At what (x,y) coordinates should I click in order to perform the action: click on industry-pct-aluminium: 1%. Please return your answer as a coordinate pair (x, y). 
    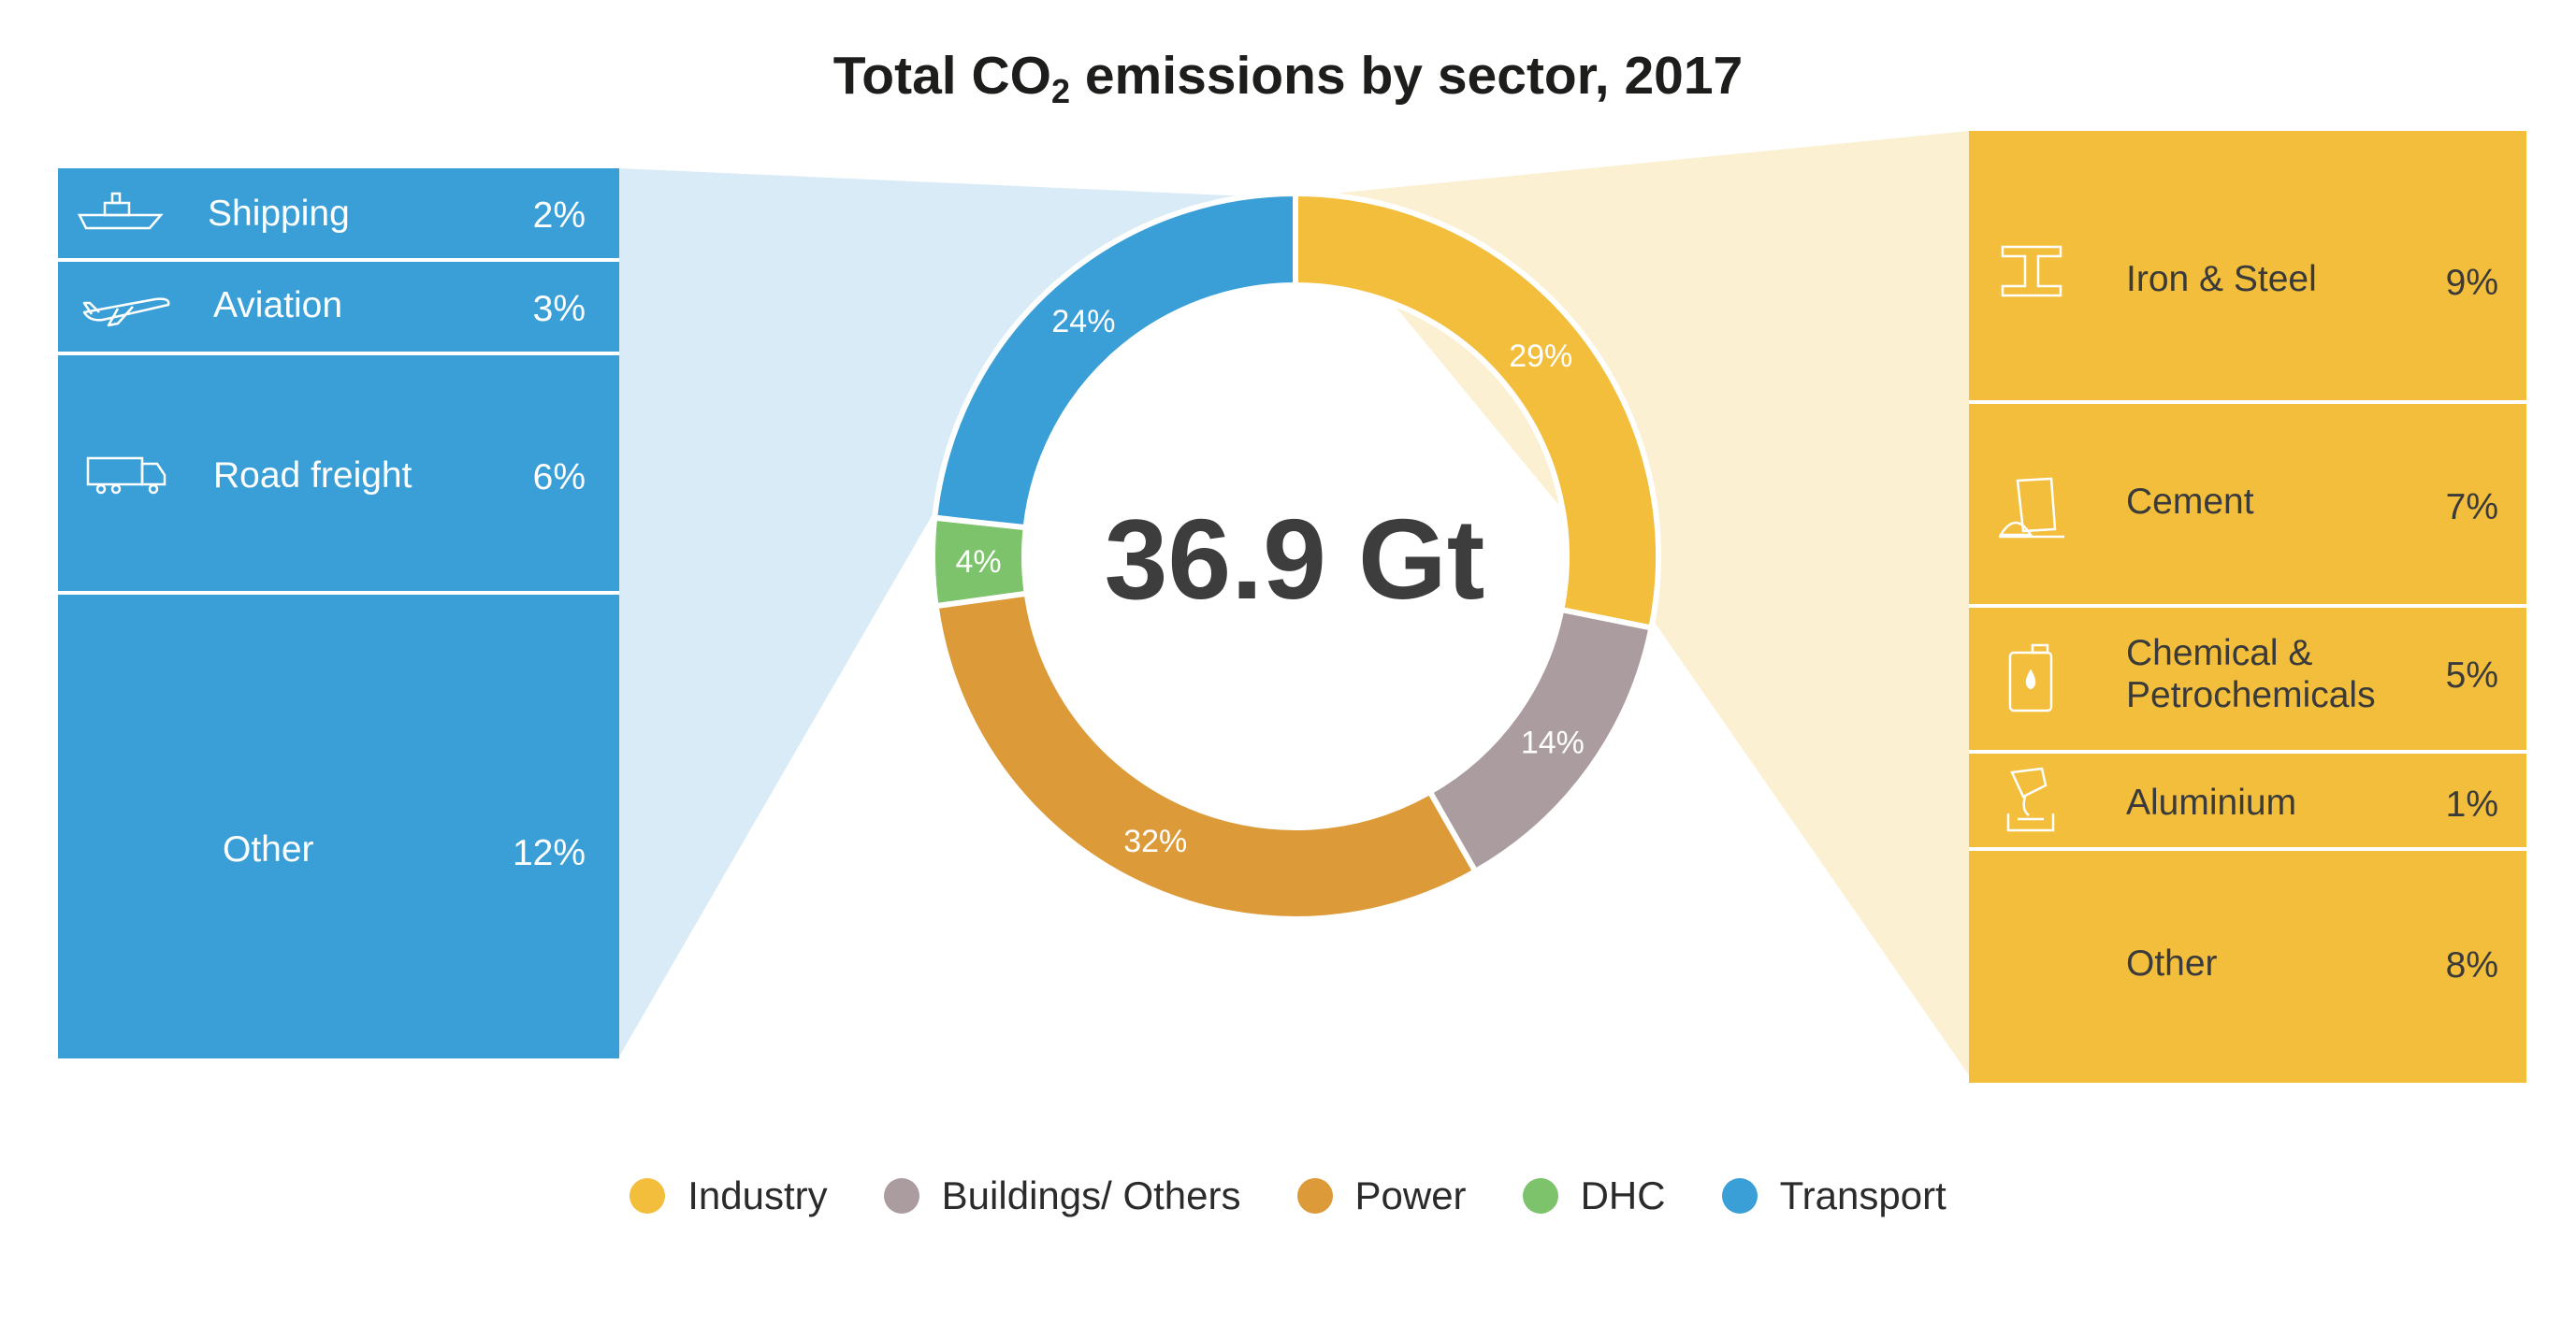
    Looking at the image, I should click on (2471, 804).